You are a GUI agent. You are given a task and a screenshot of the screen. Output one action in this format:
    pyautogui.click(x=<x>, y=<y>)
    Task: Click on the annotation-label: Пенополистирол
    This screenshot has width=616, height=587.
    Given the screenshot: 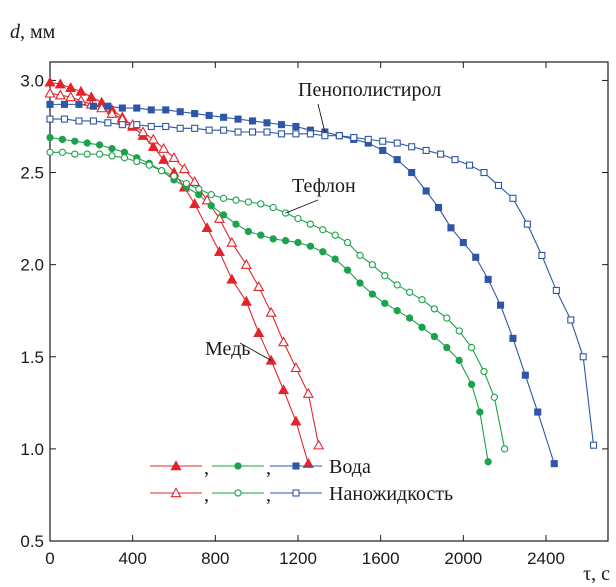 What is the action you would take?
    pyautogui.click(x=369, y=90)
    